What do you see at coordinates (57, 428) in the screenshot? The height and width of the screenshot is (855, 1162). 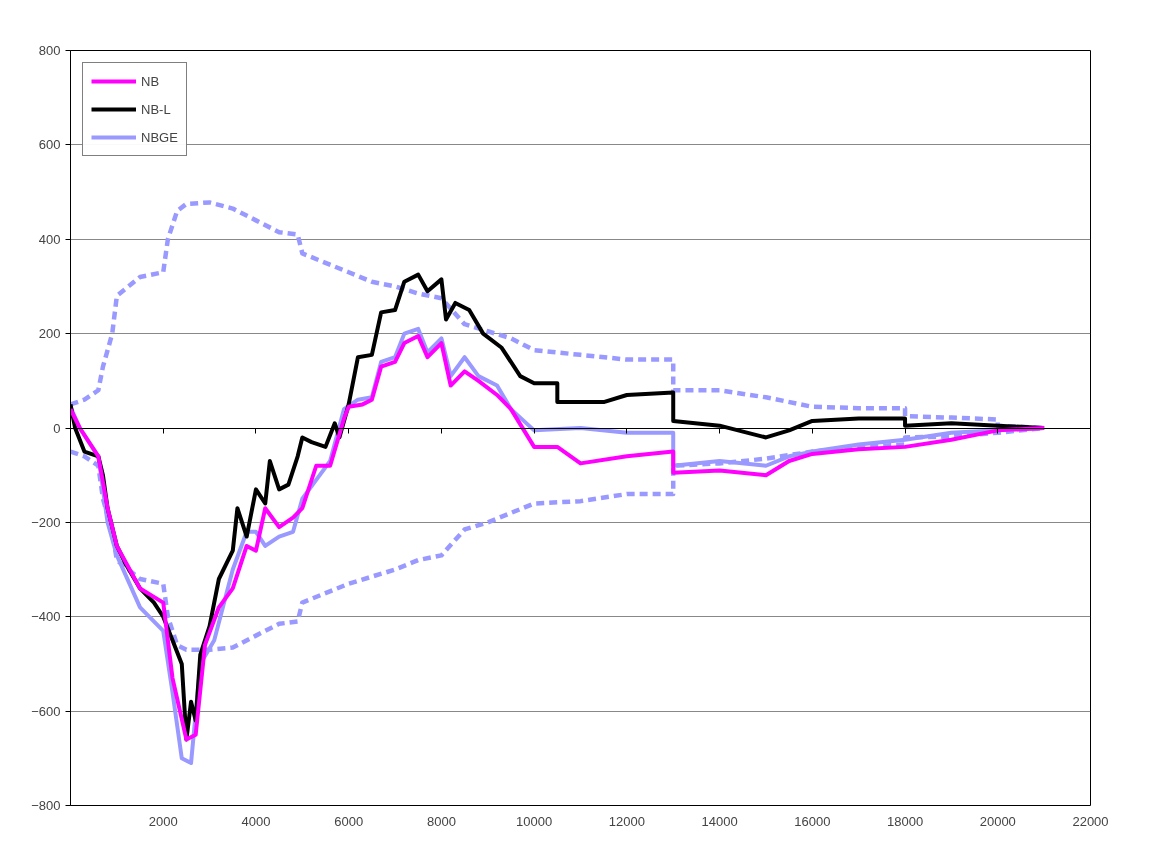 I see `y-tick-label: 0` at bounding box center [57, 428].